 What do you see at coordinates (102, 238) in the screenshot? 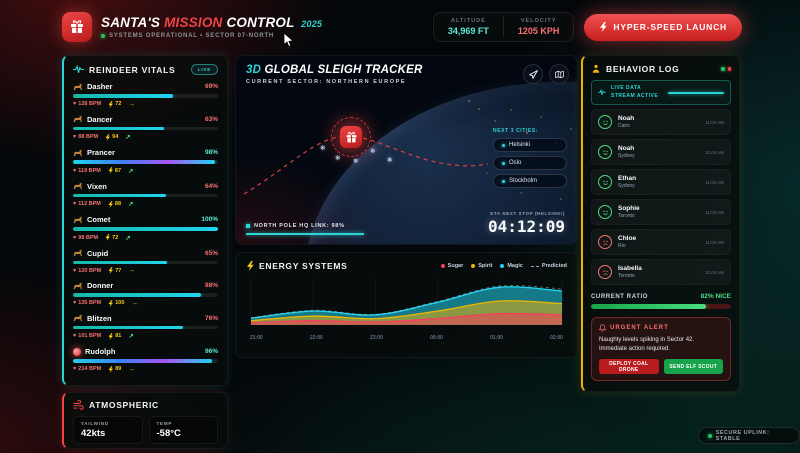
I see `reindeer-stats: ♥ 98 BPM 72 ↗` at bounding box center [102, 238].